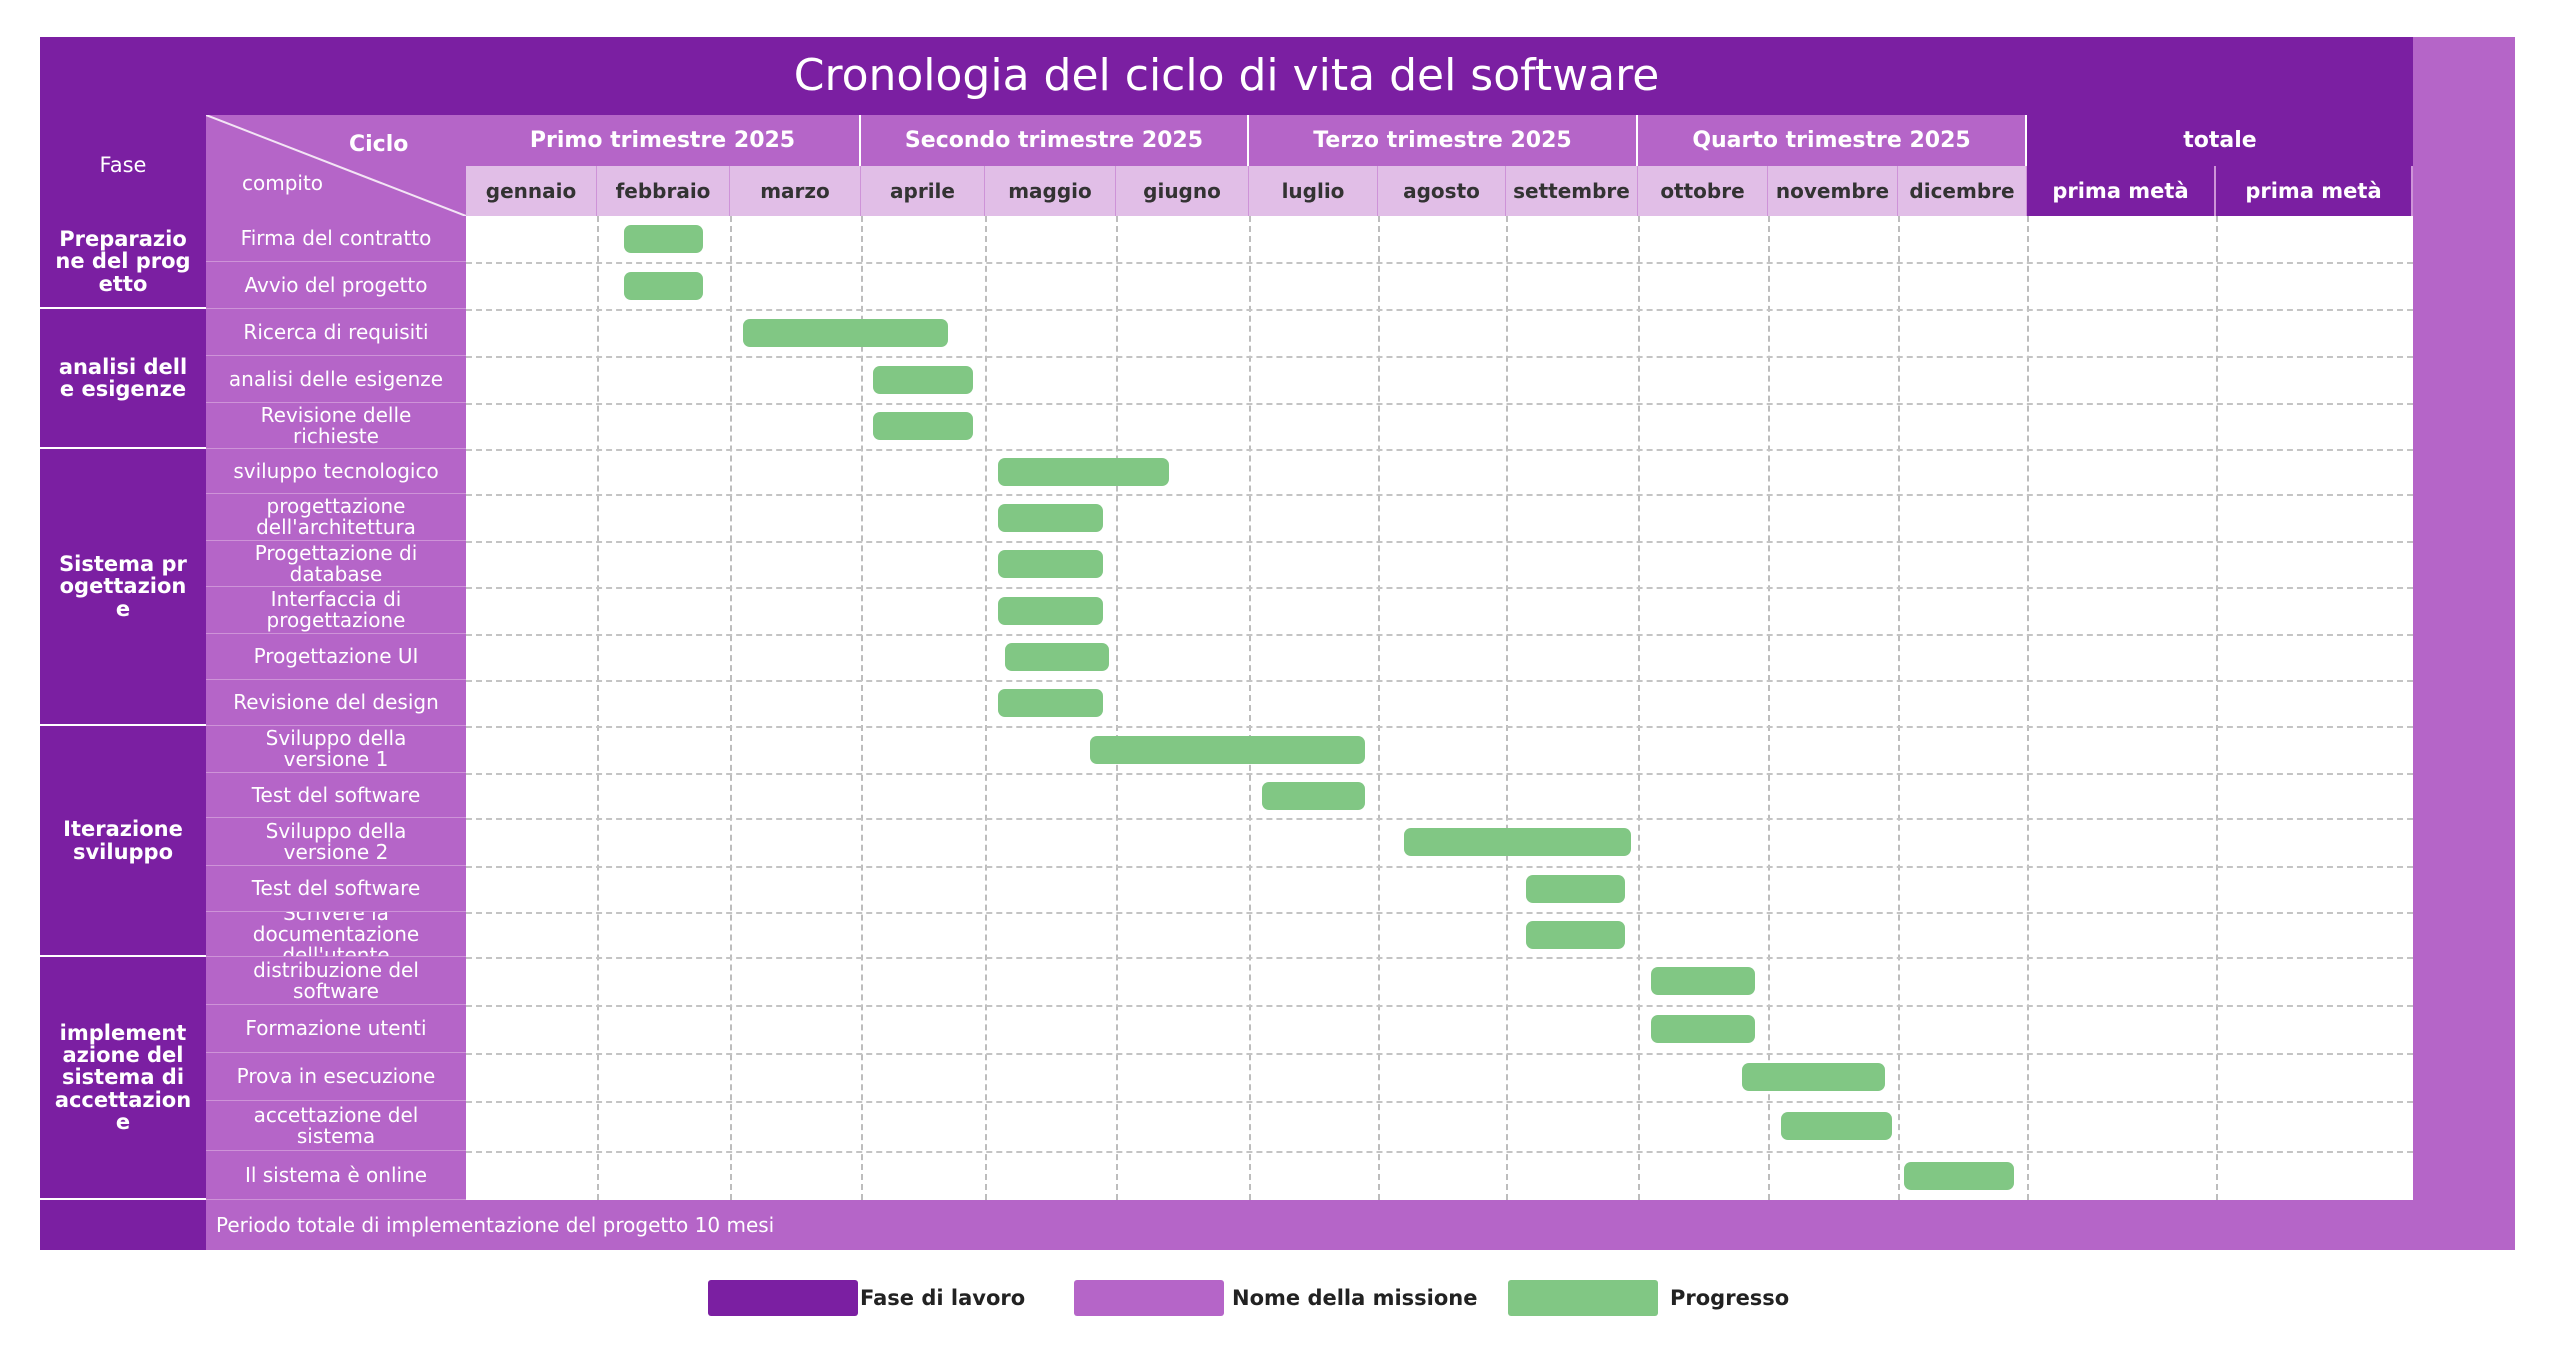 The width and height of the screenshot is (2550, 1370). What do you see at coordinates (1703, 191) in the screenshot?
I see `month-header-10: ottobre` at bounding box center [1703, 191].